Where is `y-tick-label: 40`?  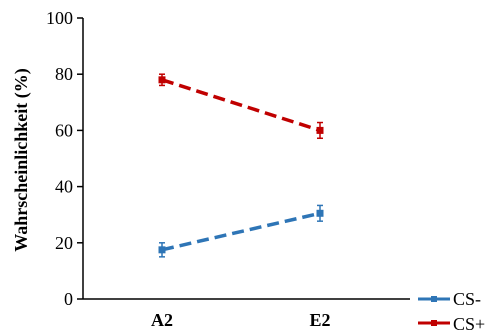 y-tick-label: 40 is located at coordinates (64, 187).